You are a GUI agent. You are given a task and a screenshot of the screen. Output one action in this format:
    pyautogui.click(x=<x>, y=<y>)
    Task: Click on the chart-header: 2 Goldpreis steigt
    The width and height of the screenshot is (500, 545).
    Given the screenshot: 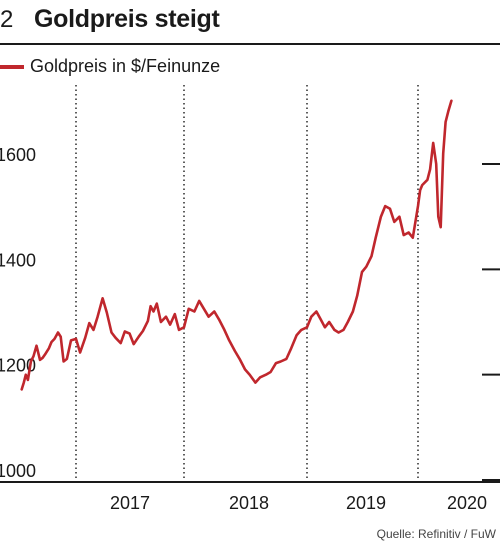 What is the action you would take?
    pyautogui.click(x=250, y=22)
    